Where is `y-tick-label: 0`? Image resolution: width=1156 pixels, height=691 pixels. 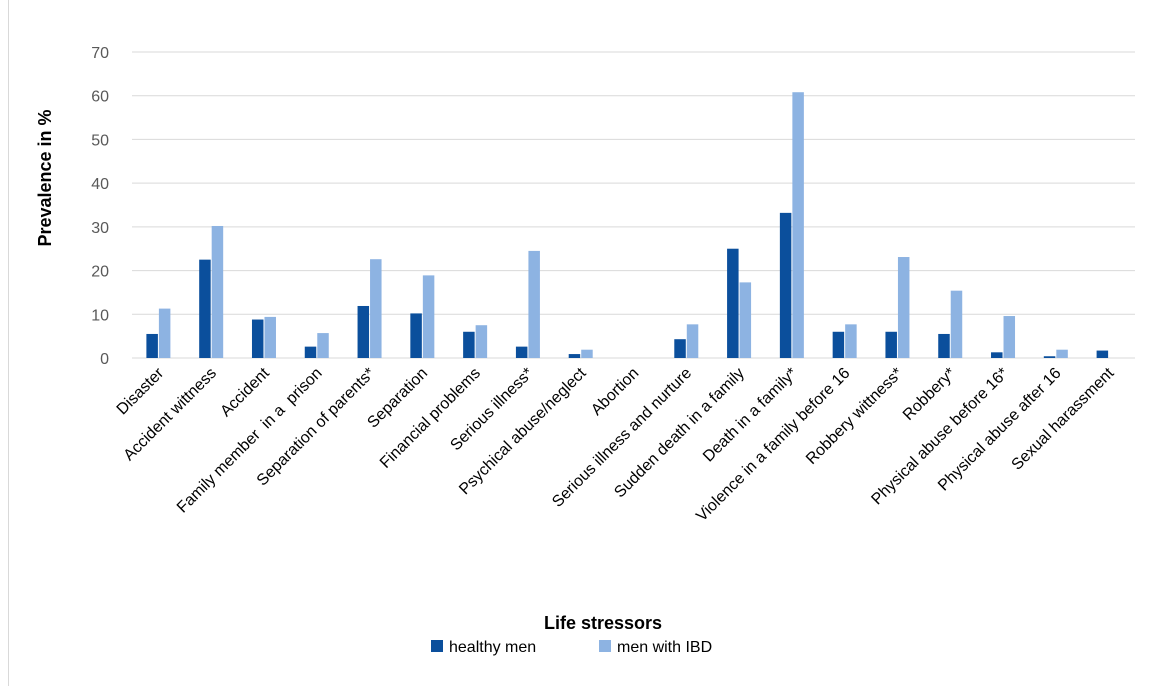 y-tick-label: 0 is located at coordinates (104, 359).